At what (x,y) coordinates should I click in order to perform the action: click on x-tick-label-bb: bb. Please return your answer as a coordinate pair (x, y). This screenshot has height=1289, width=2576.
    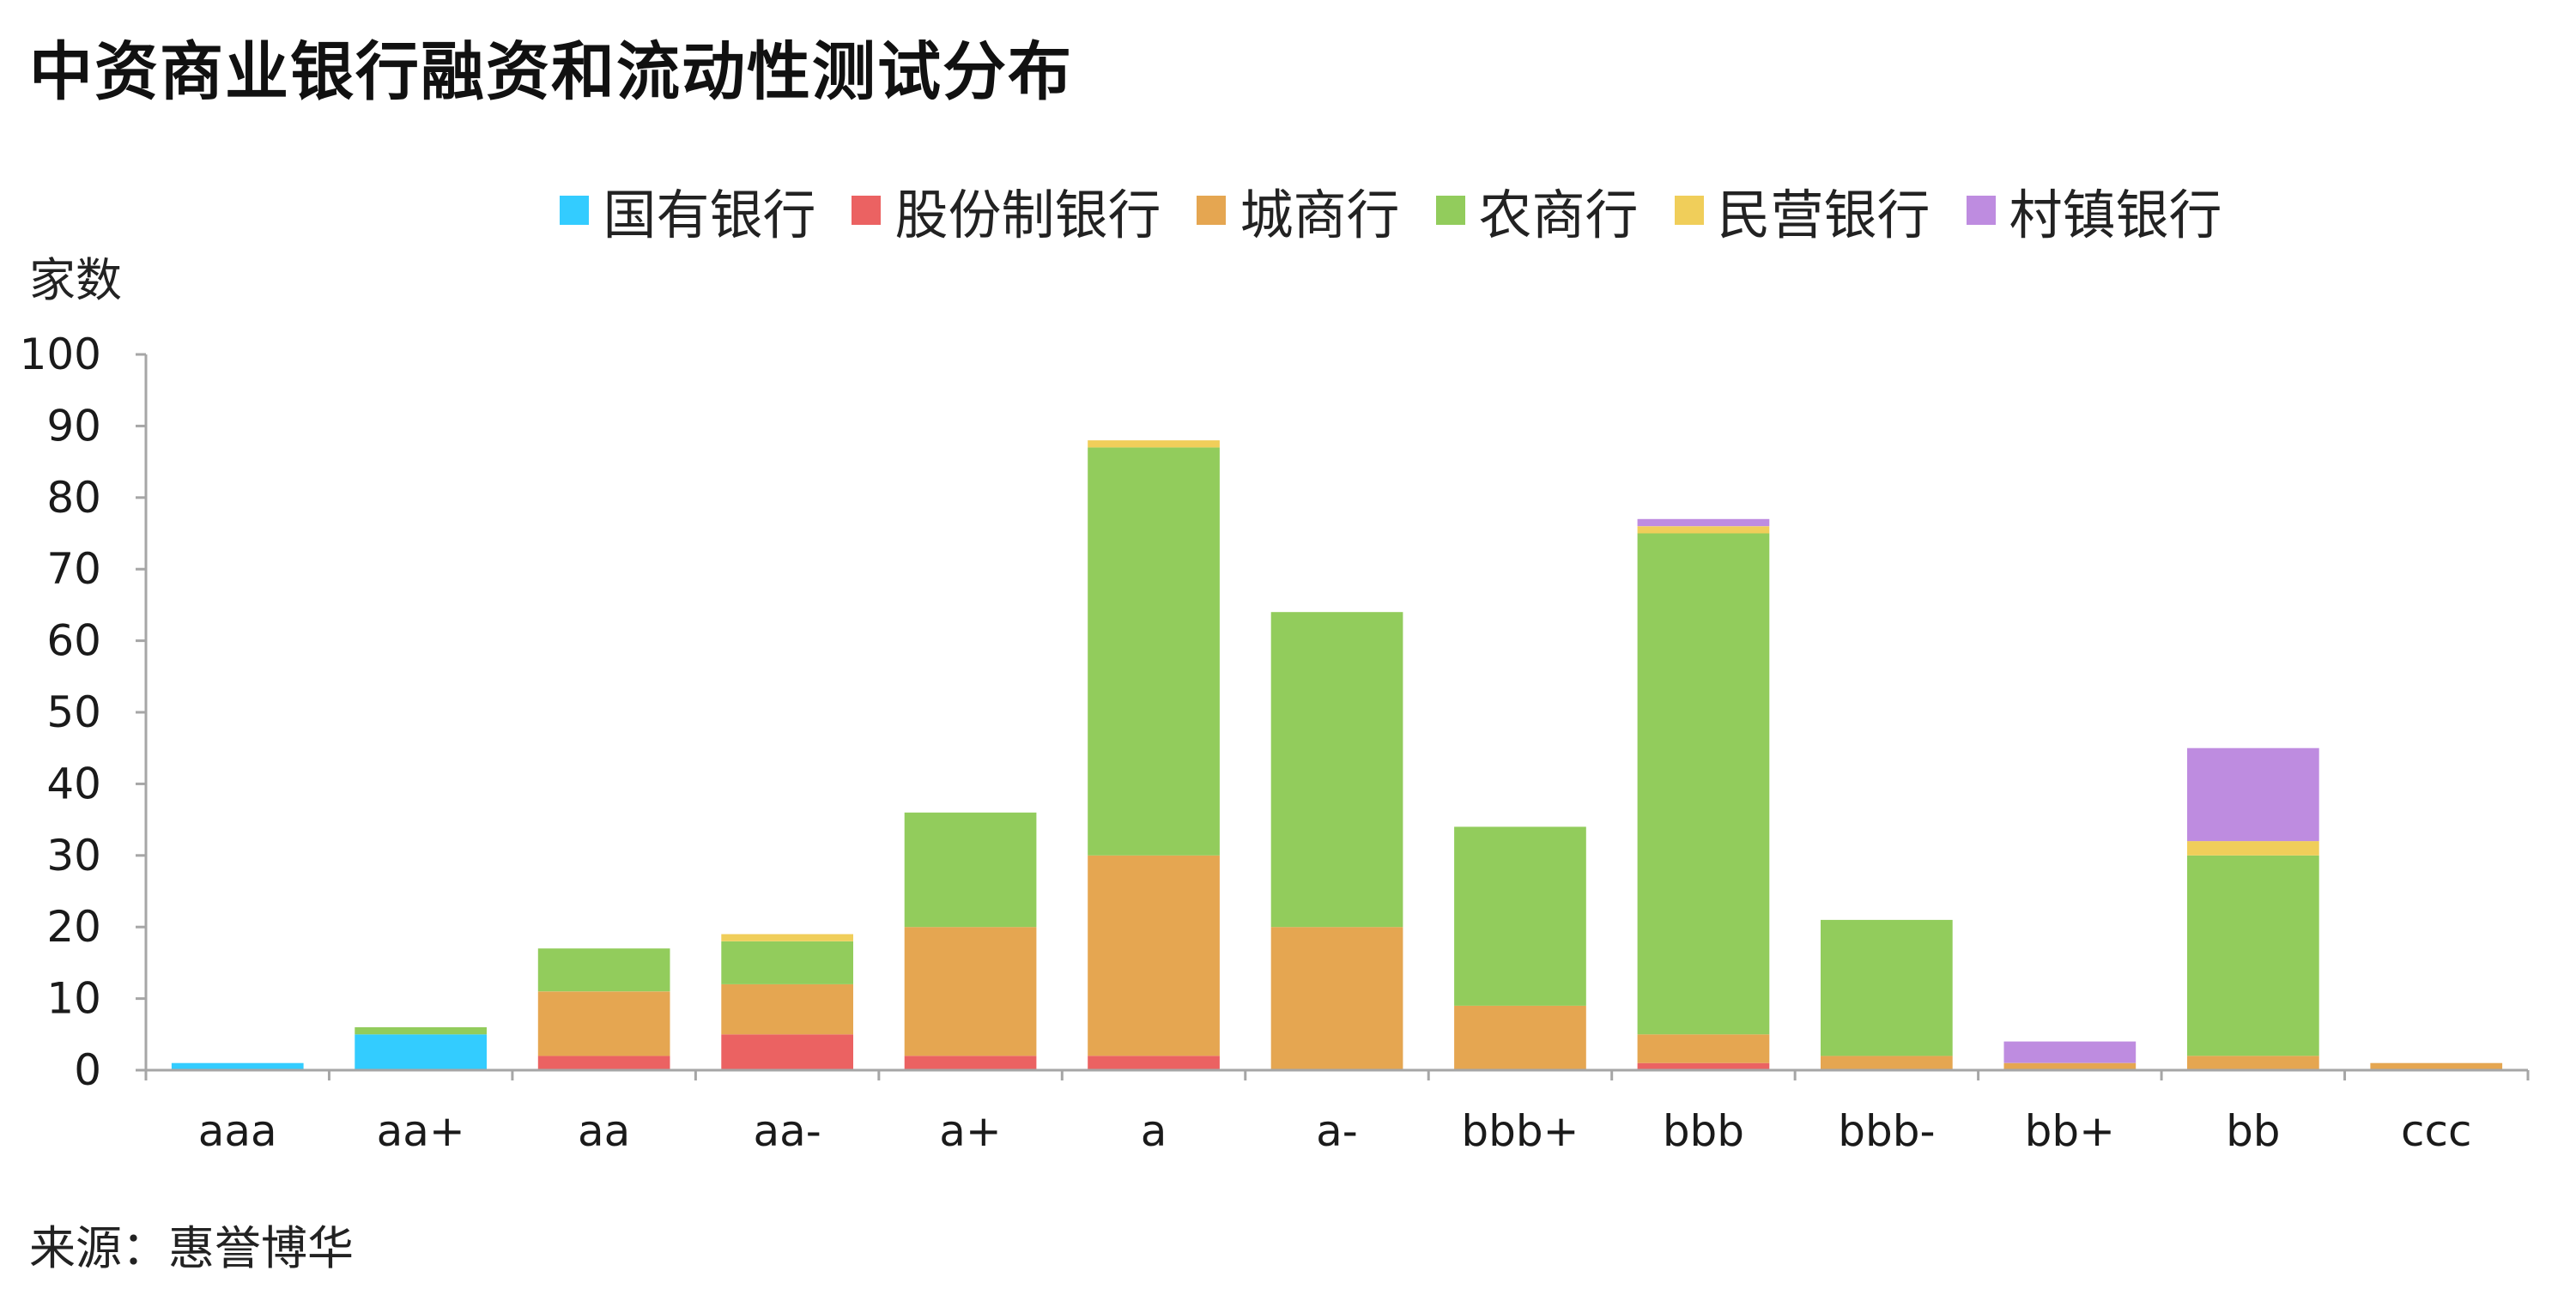
    Looking at the image, I should click on (2253, 1131).